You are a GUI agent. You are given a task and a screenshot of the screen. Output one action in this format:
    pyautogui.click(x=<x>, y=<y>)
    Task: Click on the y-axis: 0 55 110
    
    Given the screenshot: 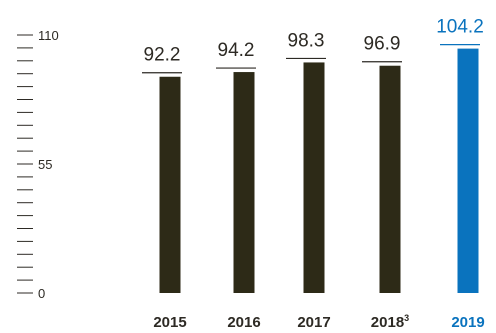 What is the action you would take?
    pyautogui.click(x=38, y=164)
    